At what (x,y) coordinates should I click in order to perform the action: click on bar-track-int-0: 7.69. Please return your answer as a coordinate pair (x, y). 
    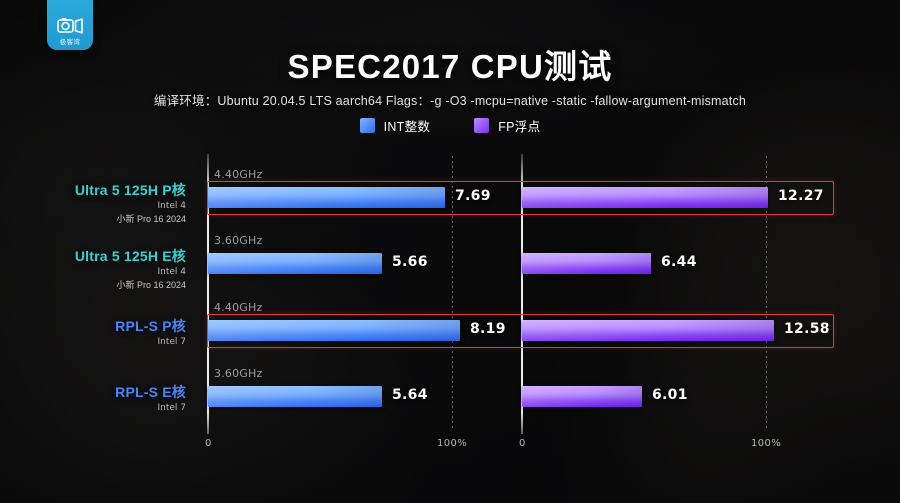
    Looking at the image, I should click on (364, 197).